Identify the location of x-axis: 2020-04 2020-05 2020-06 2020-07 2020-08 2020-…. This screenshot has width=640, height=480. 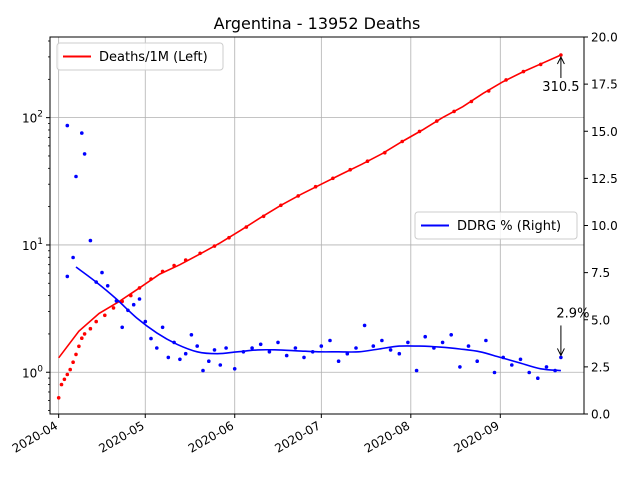
(256, 435).